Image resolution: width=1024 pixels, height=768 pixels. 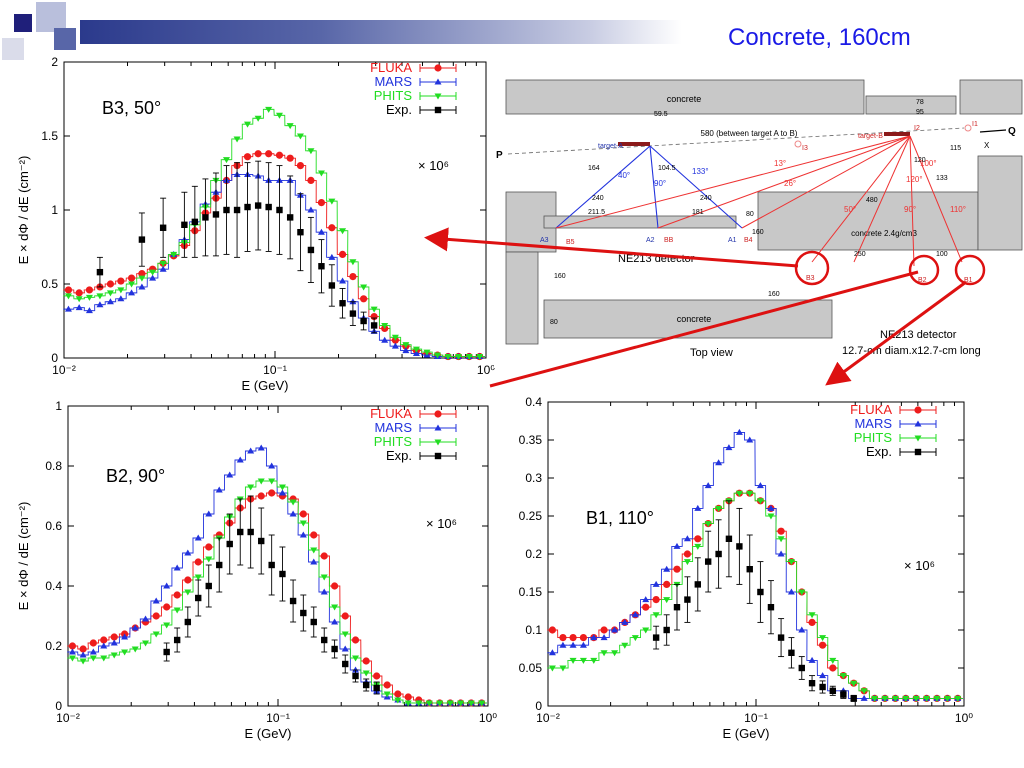 What do you see at coordinates (790, 183) in the screenshot?
I see `angle-26: 26°` at bounding box center [790, 183].